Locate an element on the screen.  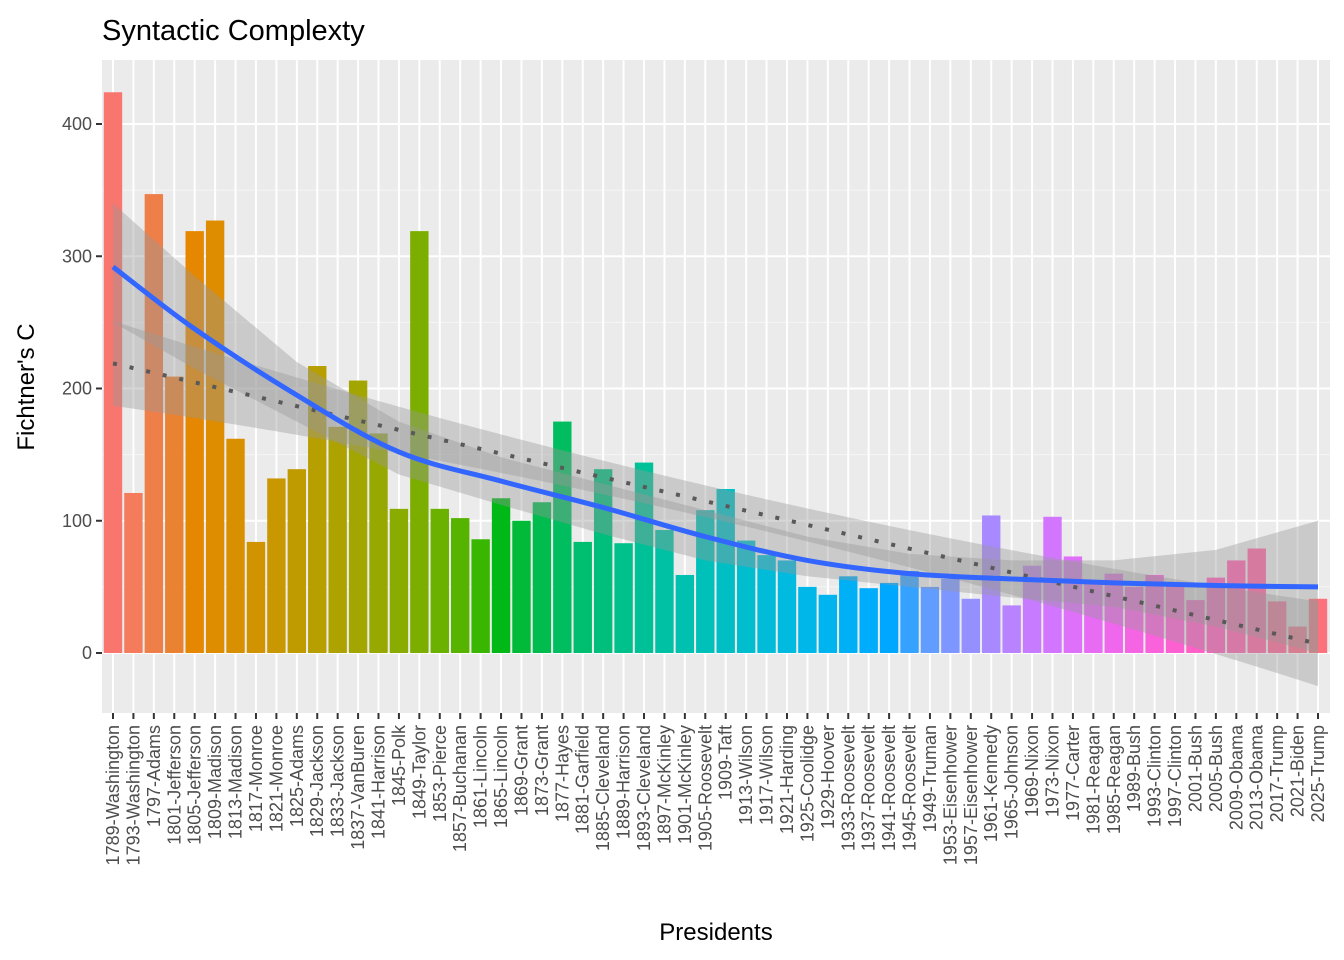
x-tick-label: 1981-Reagan is located at coordinates (1093, 779).